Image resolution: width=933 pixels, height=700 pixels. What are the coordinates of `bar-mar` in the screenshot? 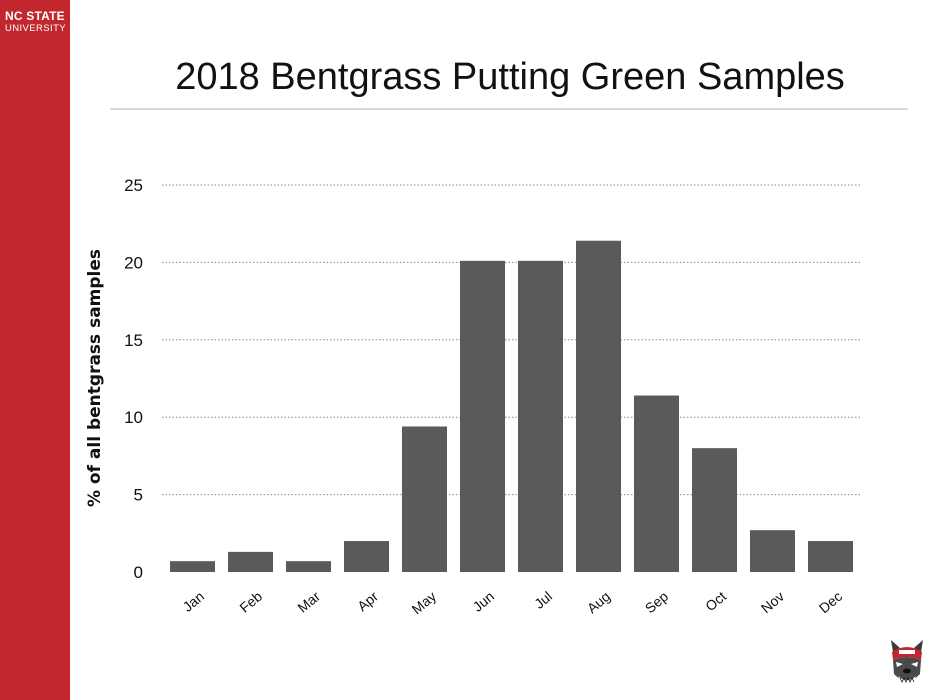 It's located at (308, 566).